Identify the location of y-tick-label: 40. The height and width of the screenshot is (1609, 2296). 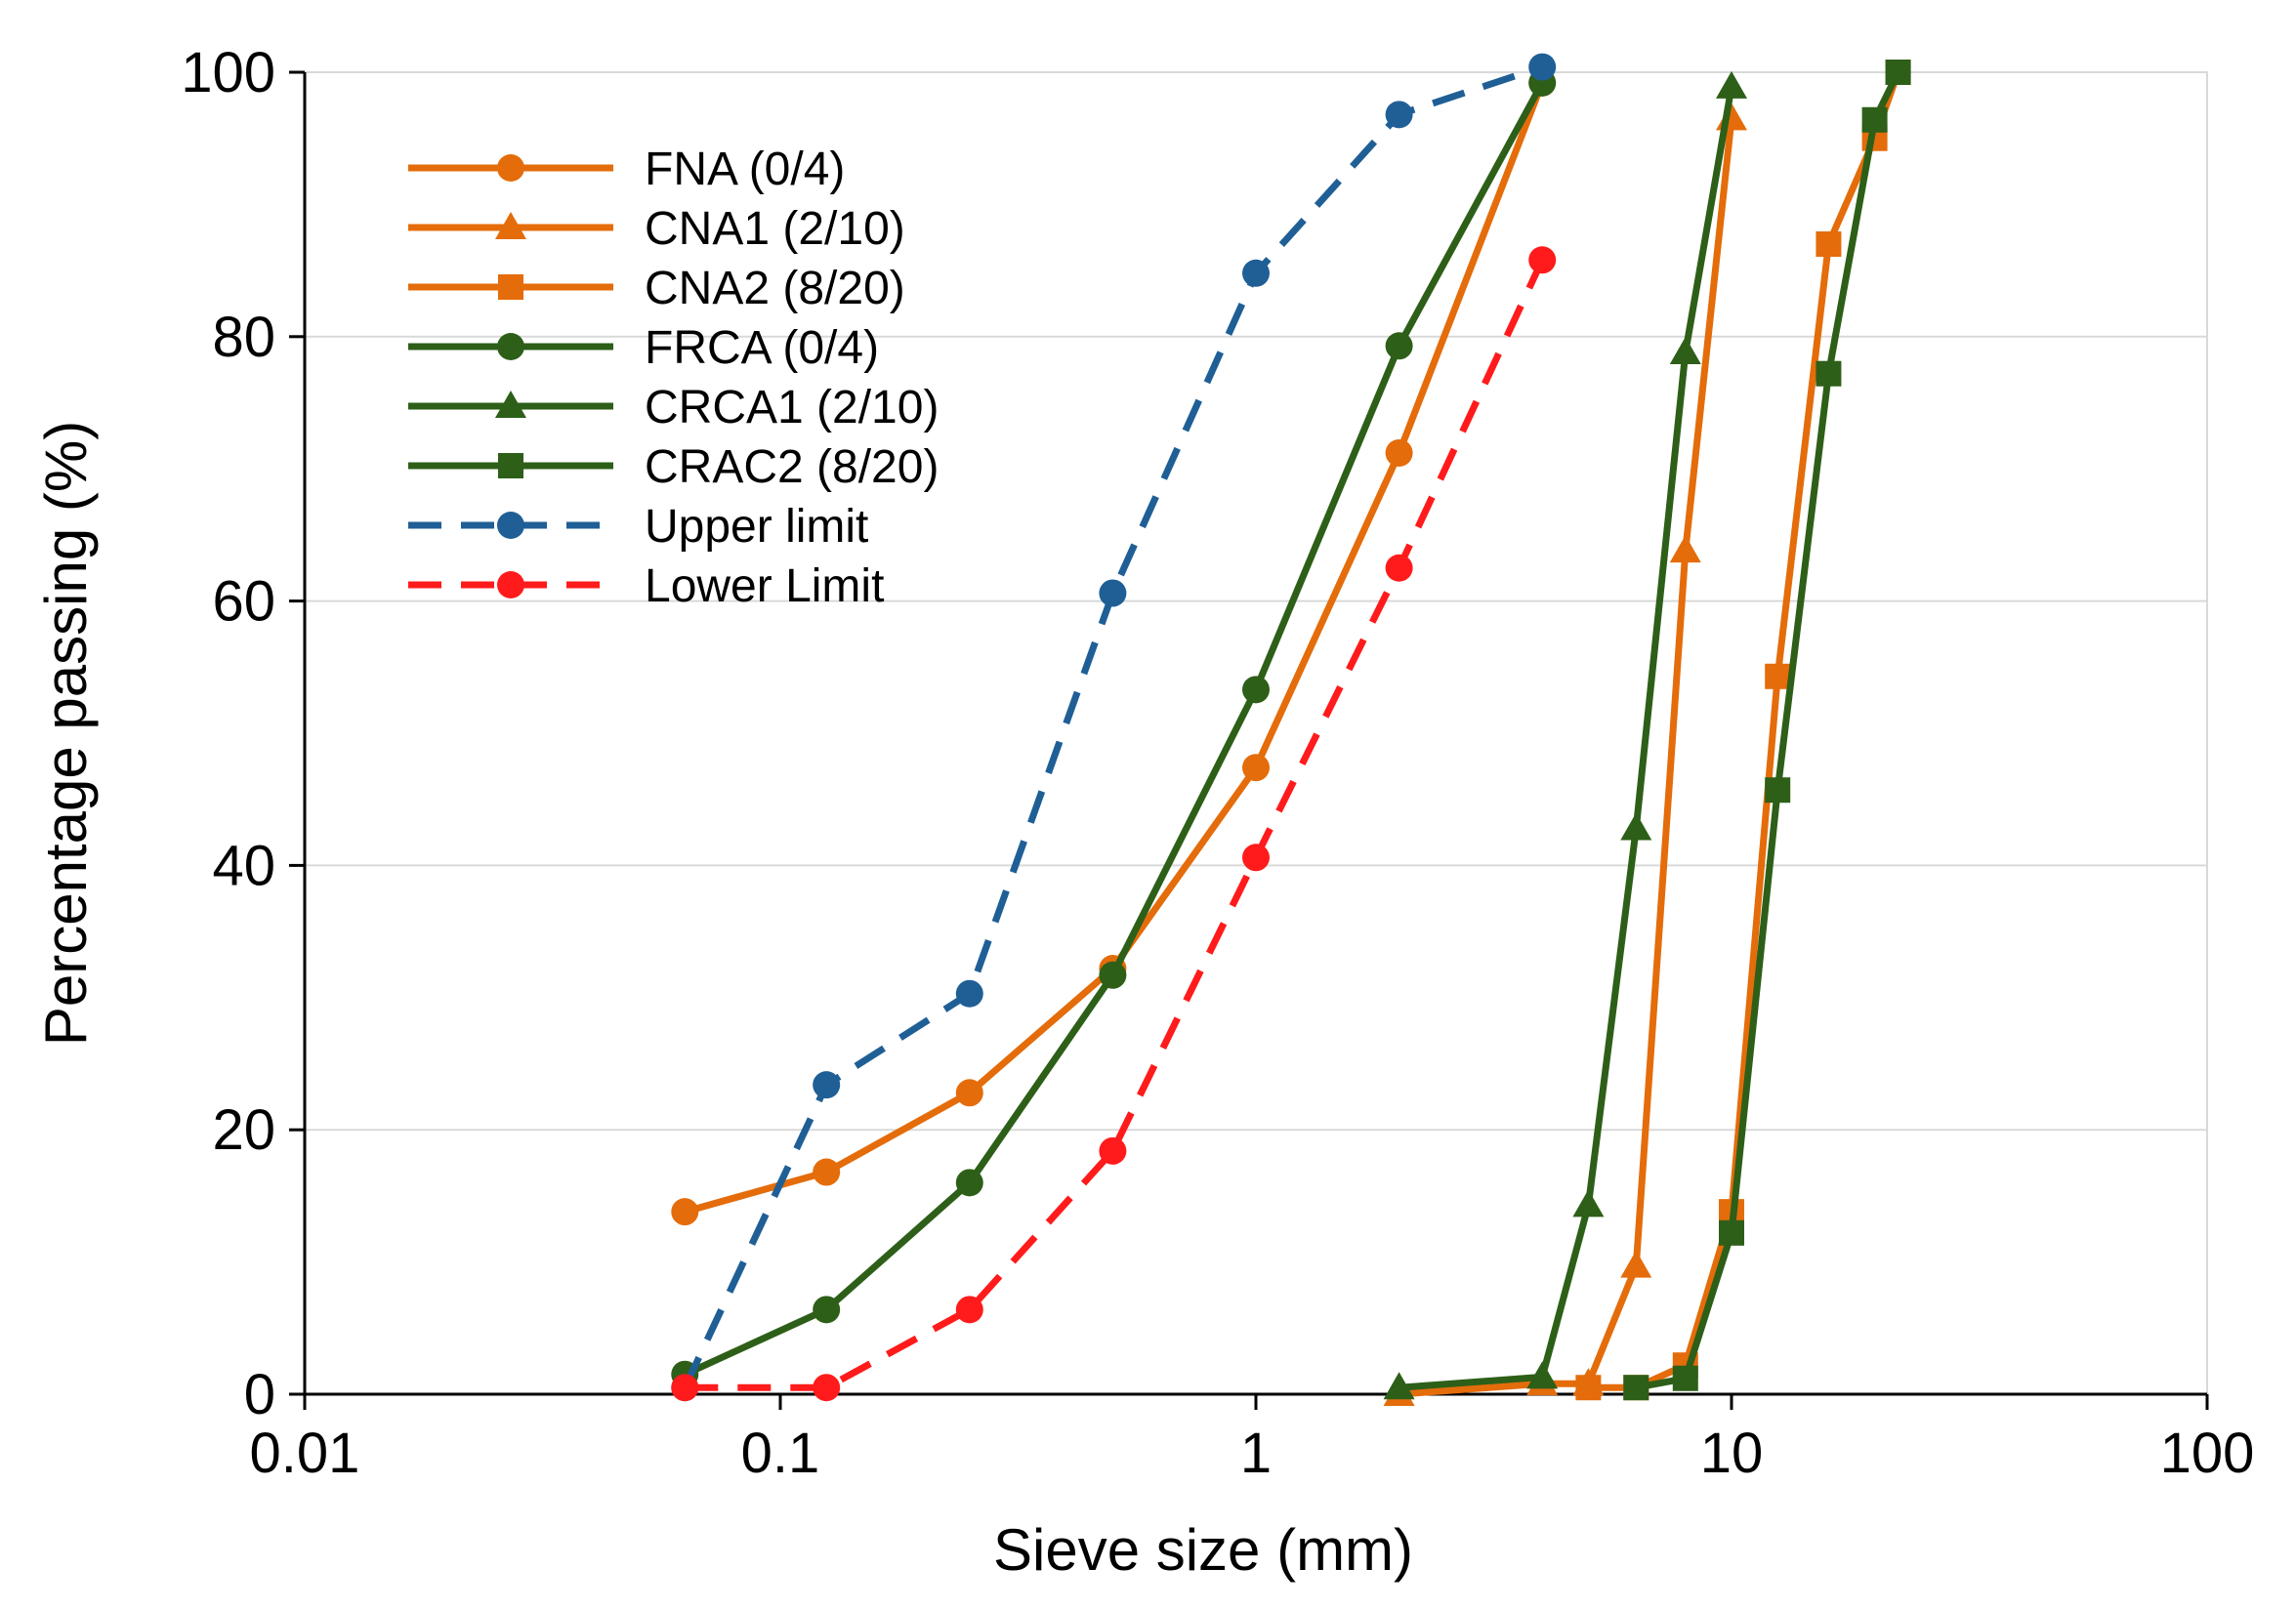
(243, 865).